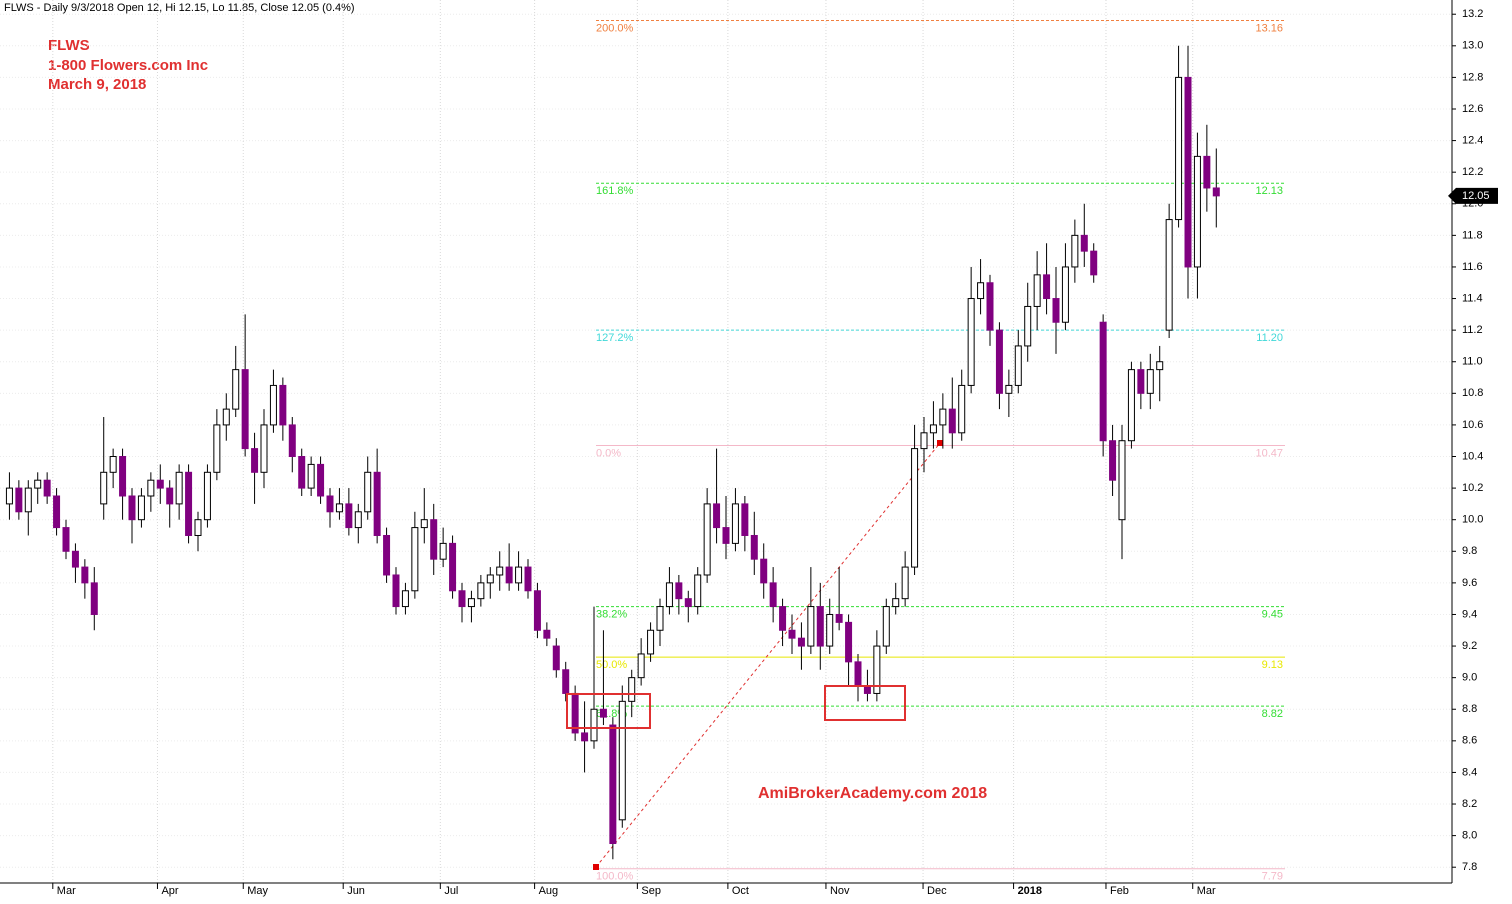 The width and height of the screenshot is (1512, 904). Describe the element at coordinates (1469, 551) in the screenshot. I see `y-tick-label: 9.8` at that location.